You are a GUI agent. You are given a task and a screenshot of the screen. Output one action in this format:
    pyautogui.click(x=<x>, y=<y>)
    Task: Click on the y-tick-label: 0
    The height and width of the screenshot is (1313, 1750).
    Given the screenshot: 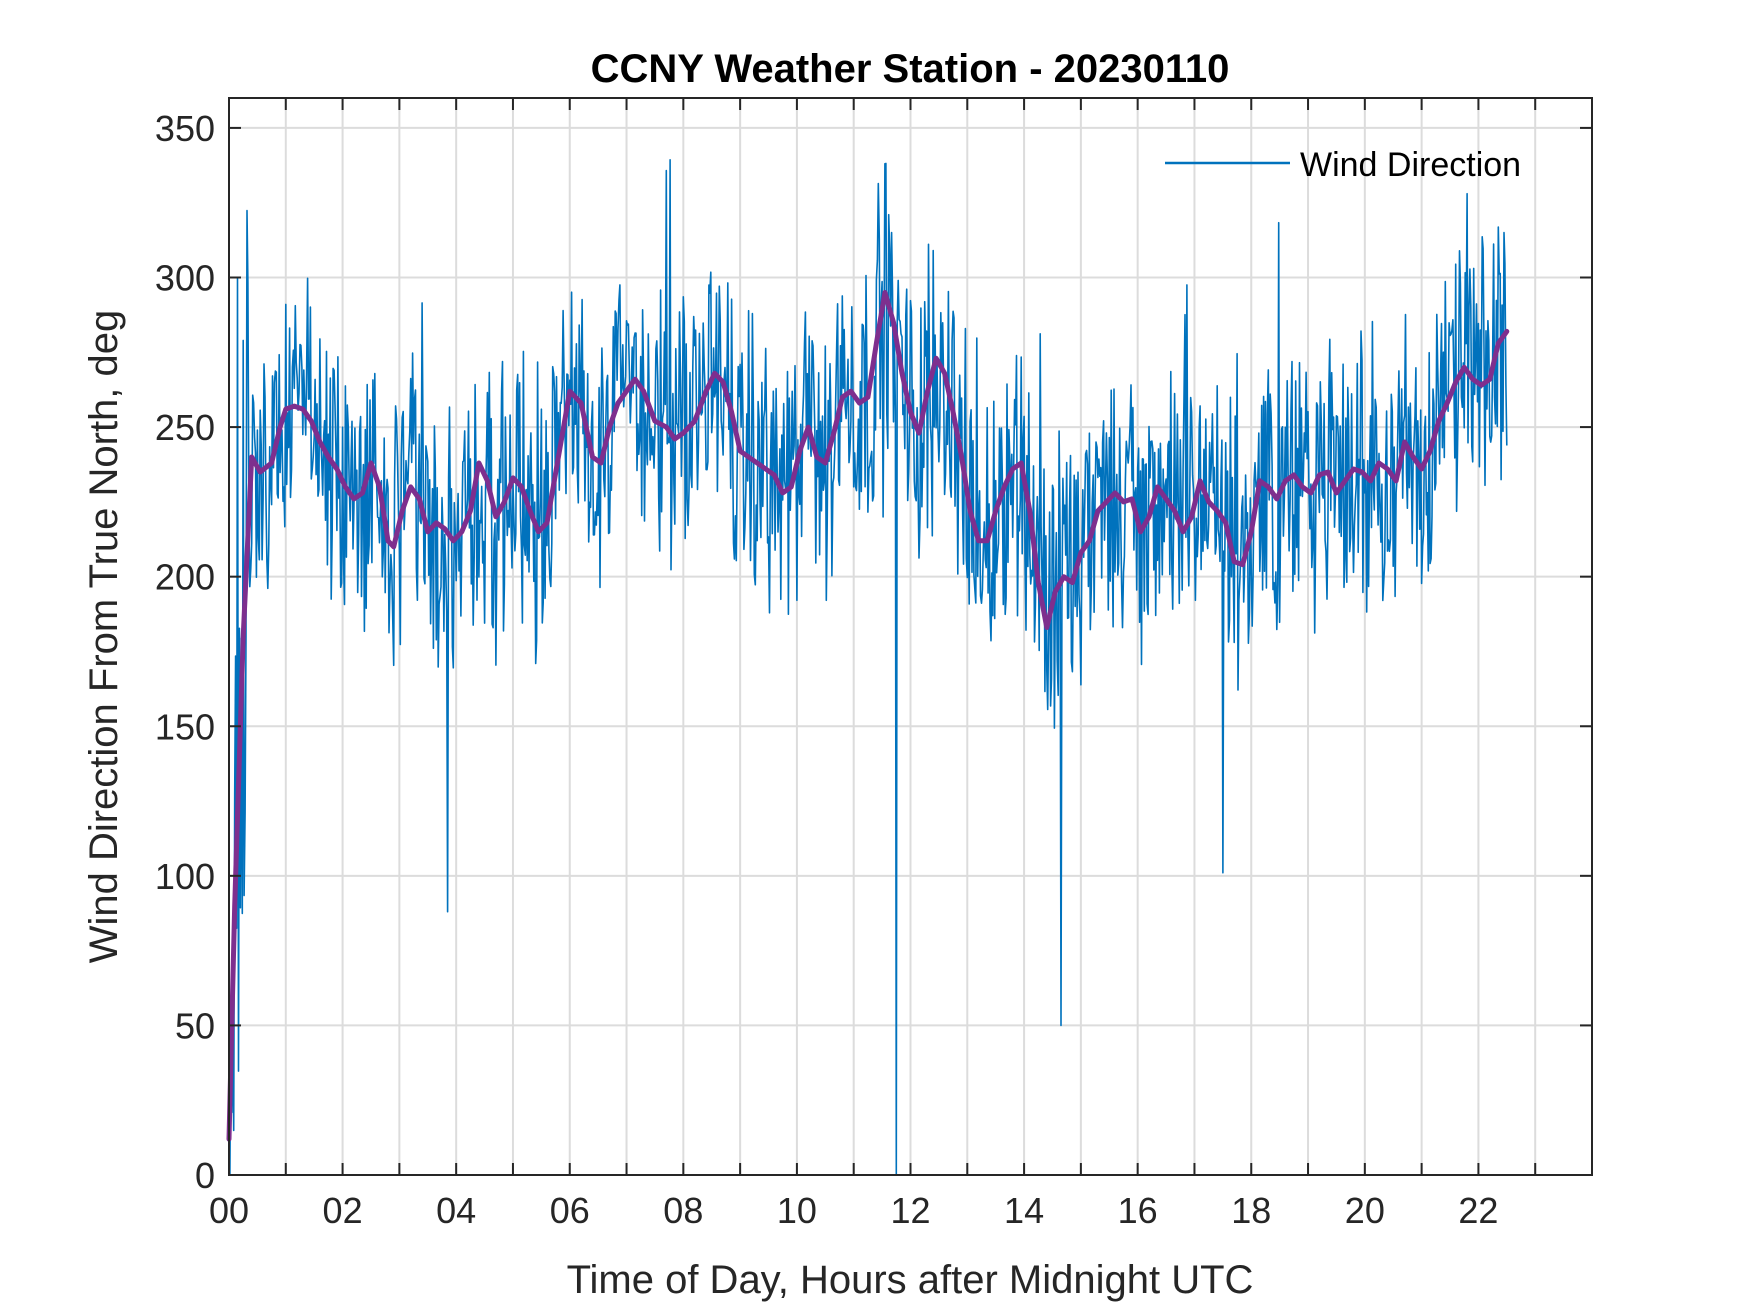 What is the action you would take?
    pyautogui.click(x=205, y=1175)
    